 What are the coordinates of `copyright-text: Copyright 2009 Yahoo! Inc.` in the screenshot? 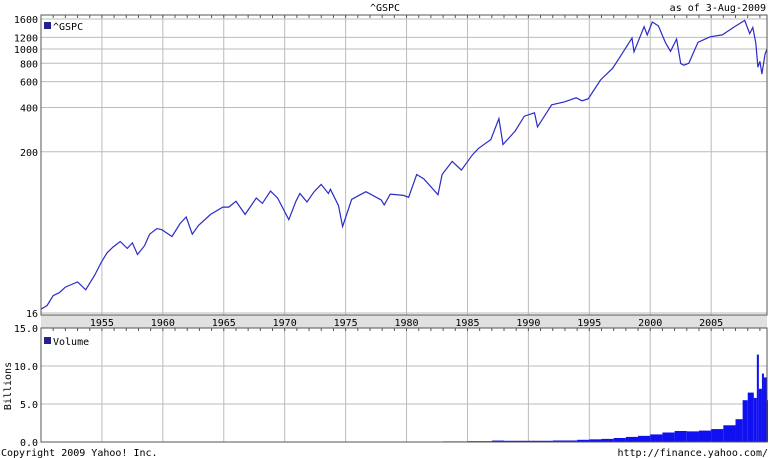 It's located at (79, 453).